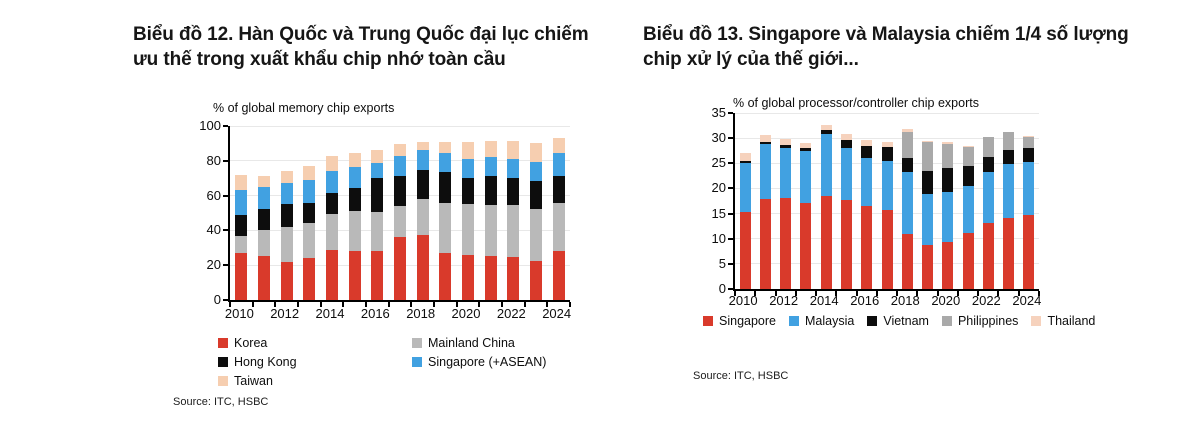 The height and width of the screenshot is (436, 1200). Describe the element at coordinates (826, 128) in the screenshot. I see `bar-2014-thailand` at that location.